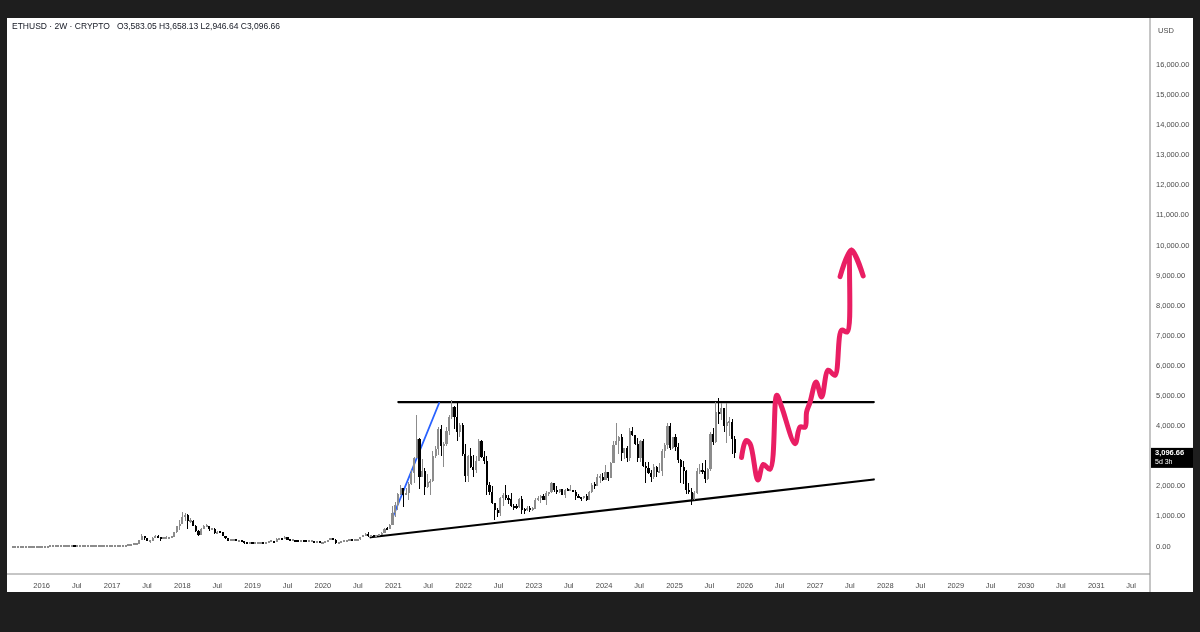 The width and height of the screenshot is (1200, 632). I want to click on chart-title: ETHUSD · 2W · CRYPTO, so click(61, 26).